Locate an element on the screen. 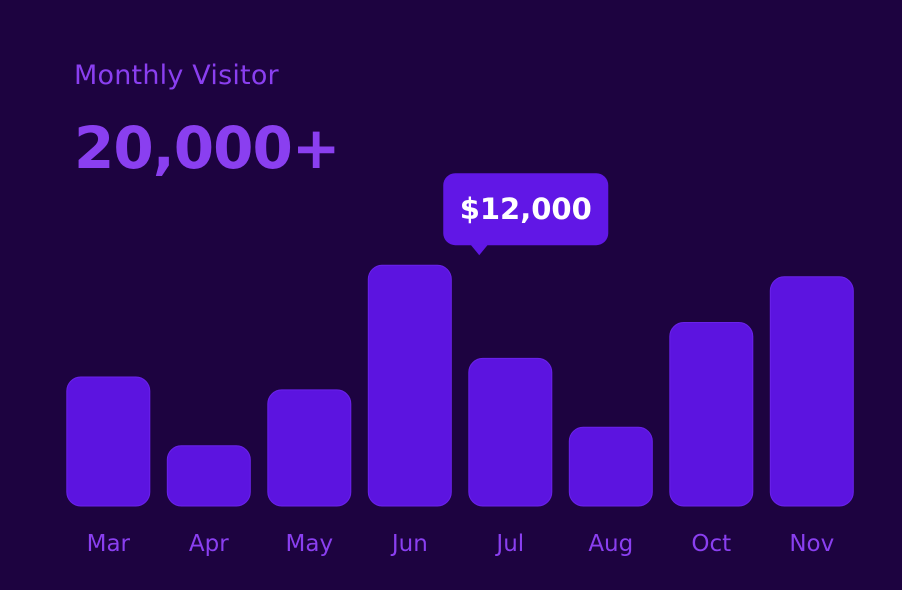  chart-title: Monthly Visitor is located at coordinates (176, 75).